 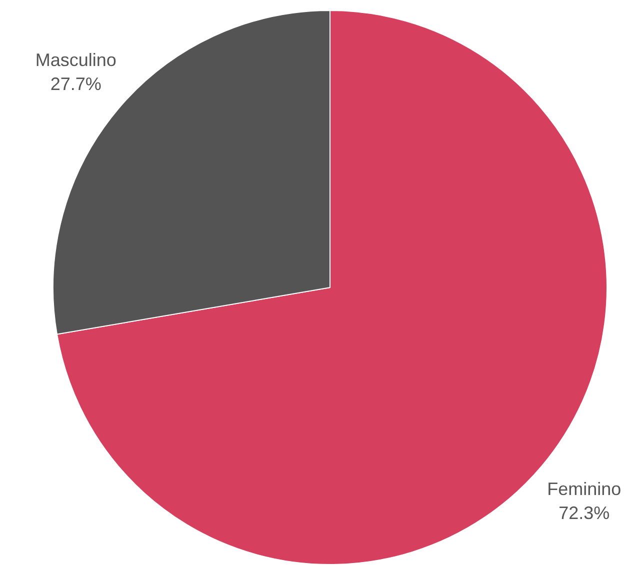 I want to click on data-label: 27.7%, so click(x=76, y=84).